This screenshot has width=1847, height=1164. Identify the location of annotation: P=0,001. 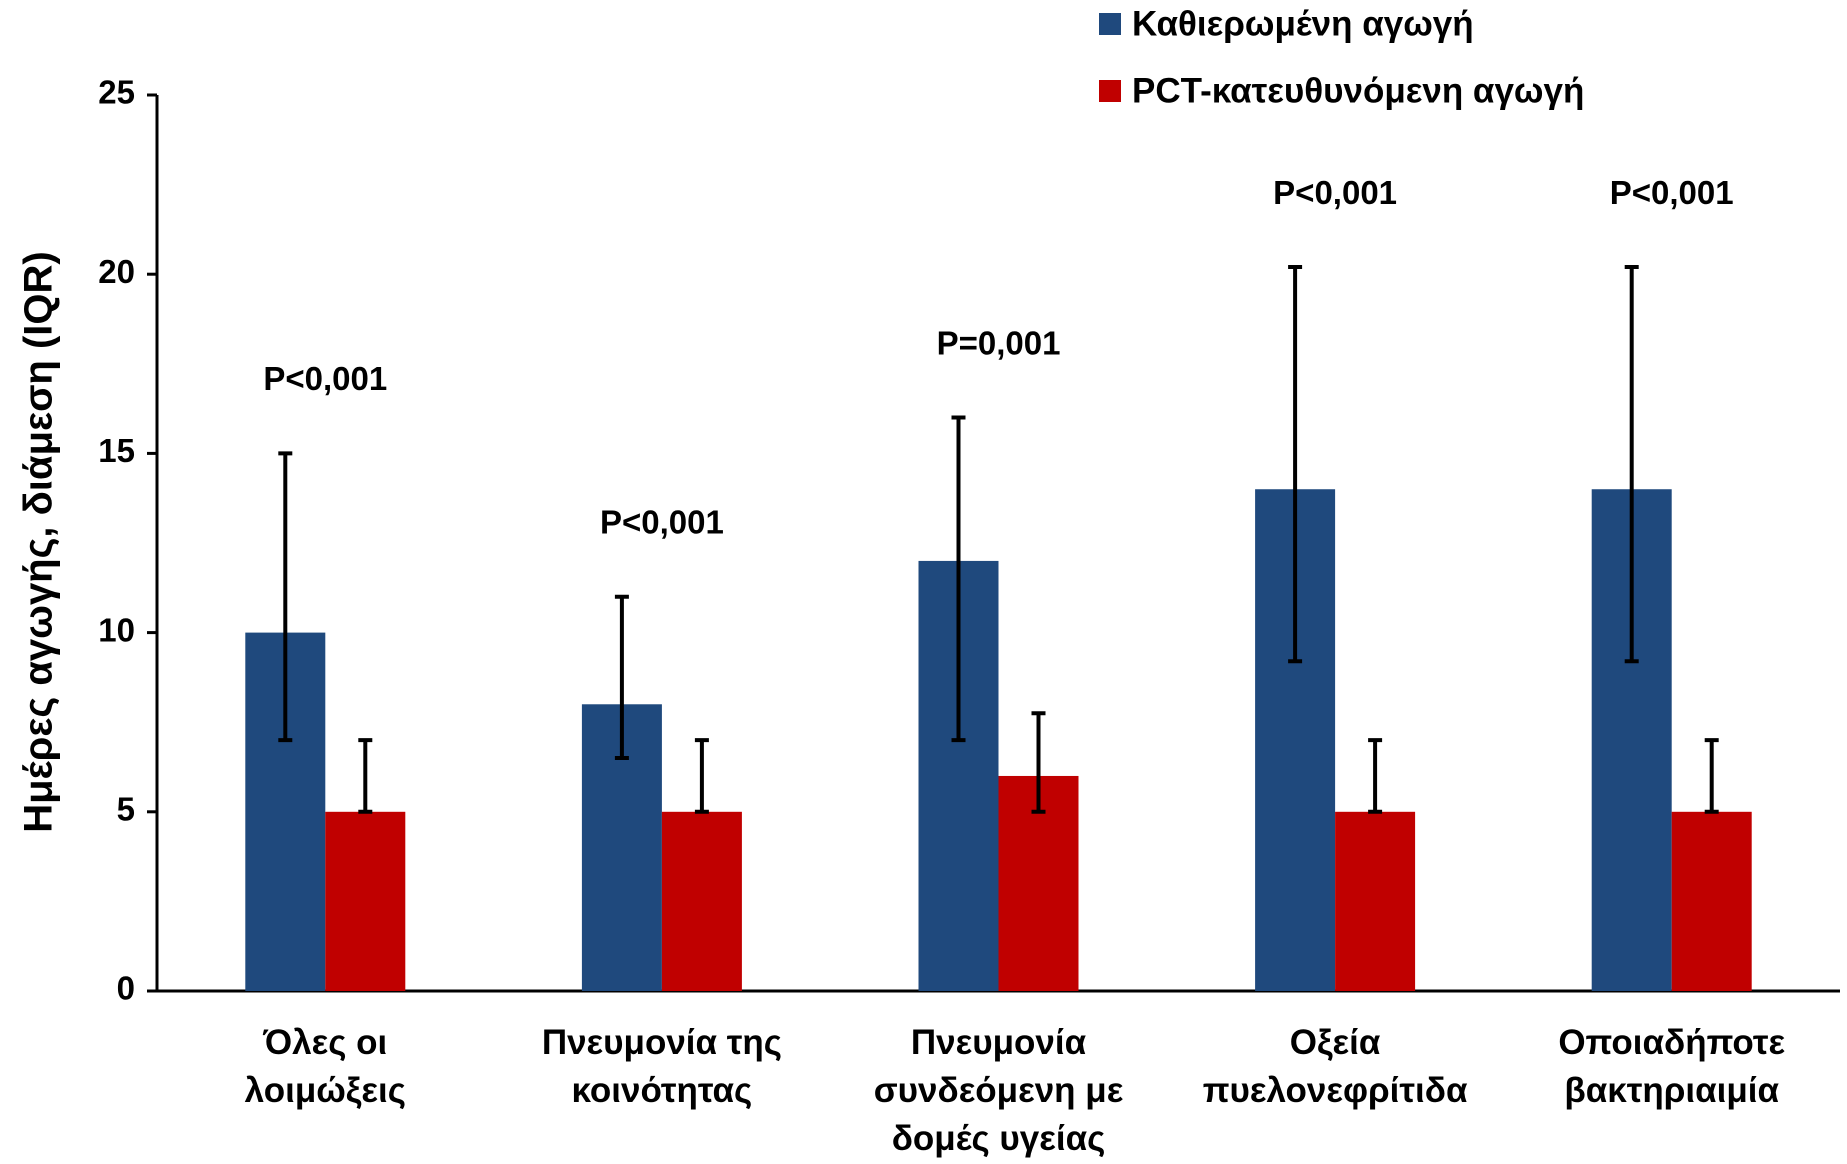
(999, 342).